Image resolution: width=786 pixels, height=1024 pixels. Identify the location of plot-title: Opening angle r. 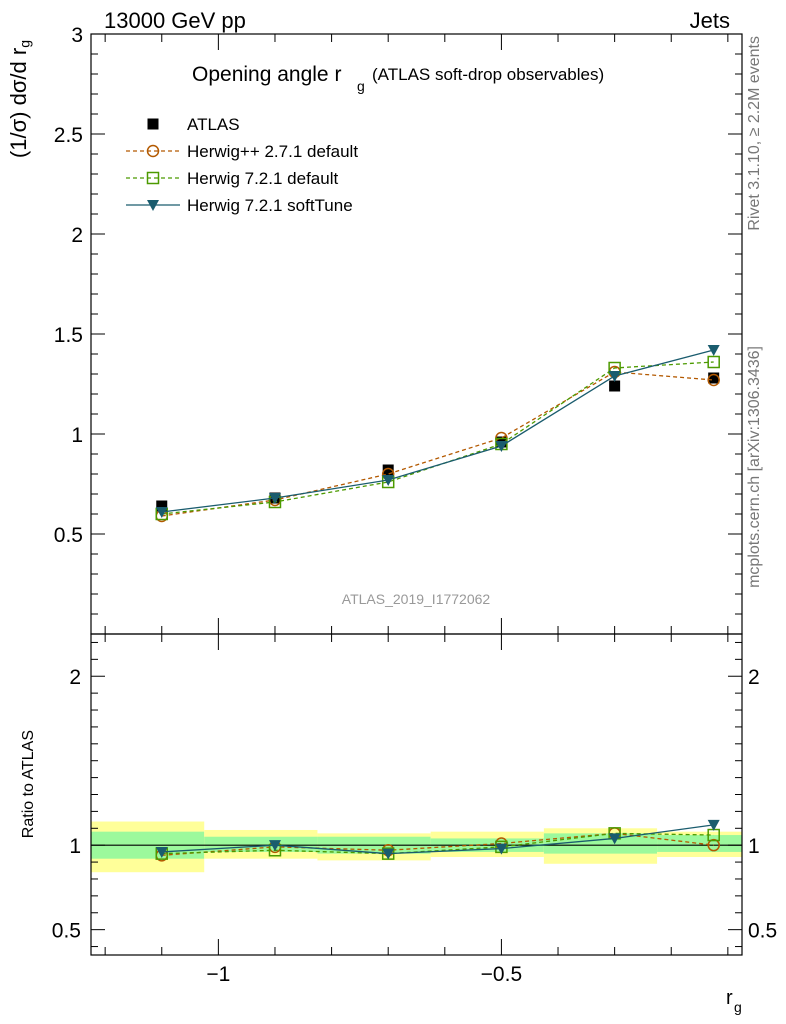
(266, 74).